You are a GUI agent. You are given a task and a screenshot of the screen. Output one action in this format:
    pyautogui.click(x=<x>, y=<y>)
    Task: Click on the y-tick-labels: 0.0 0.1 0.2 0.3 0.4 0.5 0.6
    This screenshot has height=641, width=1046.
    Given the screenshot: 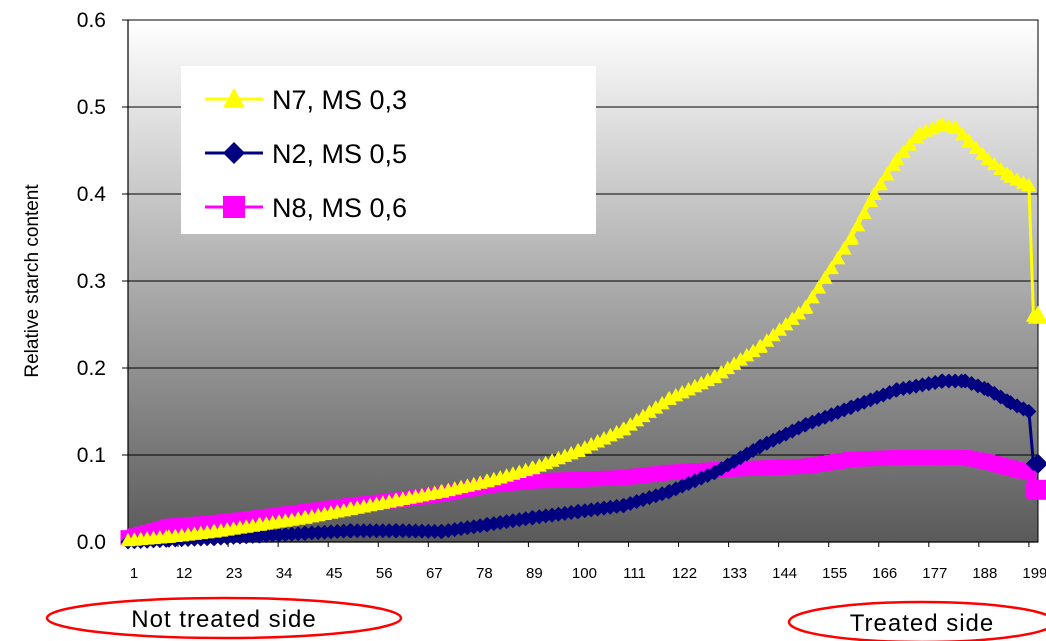 What is the action you would take?
    pyautogui.click(x=92, y=281)
    